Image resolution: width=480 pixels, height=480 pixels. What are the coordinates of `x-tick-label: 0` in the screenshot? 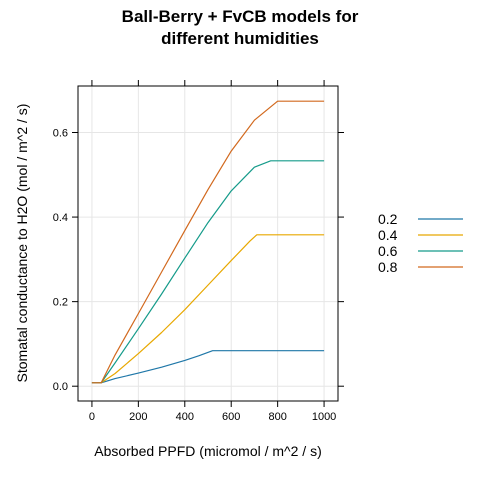 It's located at (92, 417).